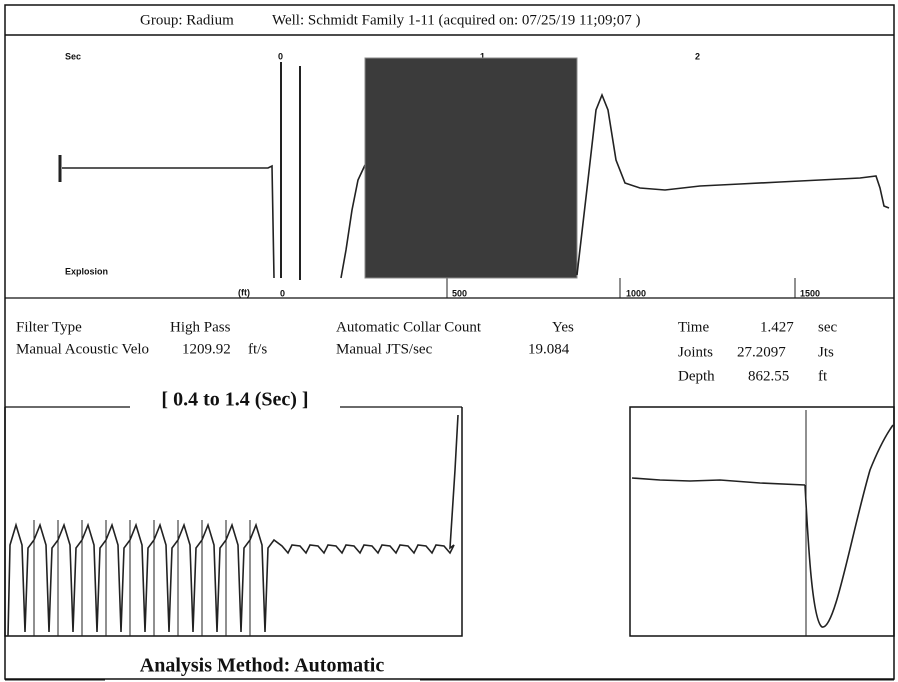 This screenshot has height=682, width=898. What do you see at coordinates (563, 327) in the screenshot?
I see `param-value: Yes` at bounding box center [563, 327].